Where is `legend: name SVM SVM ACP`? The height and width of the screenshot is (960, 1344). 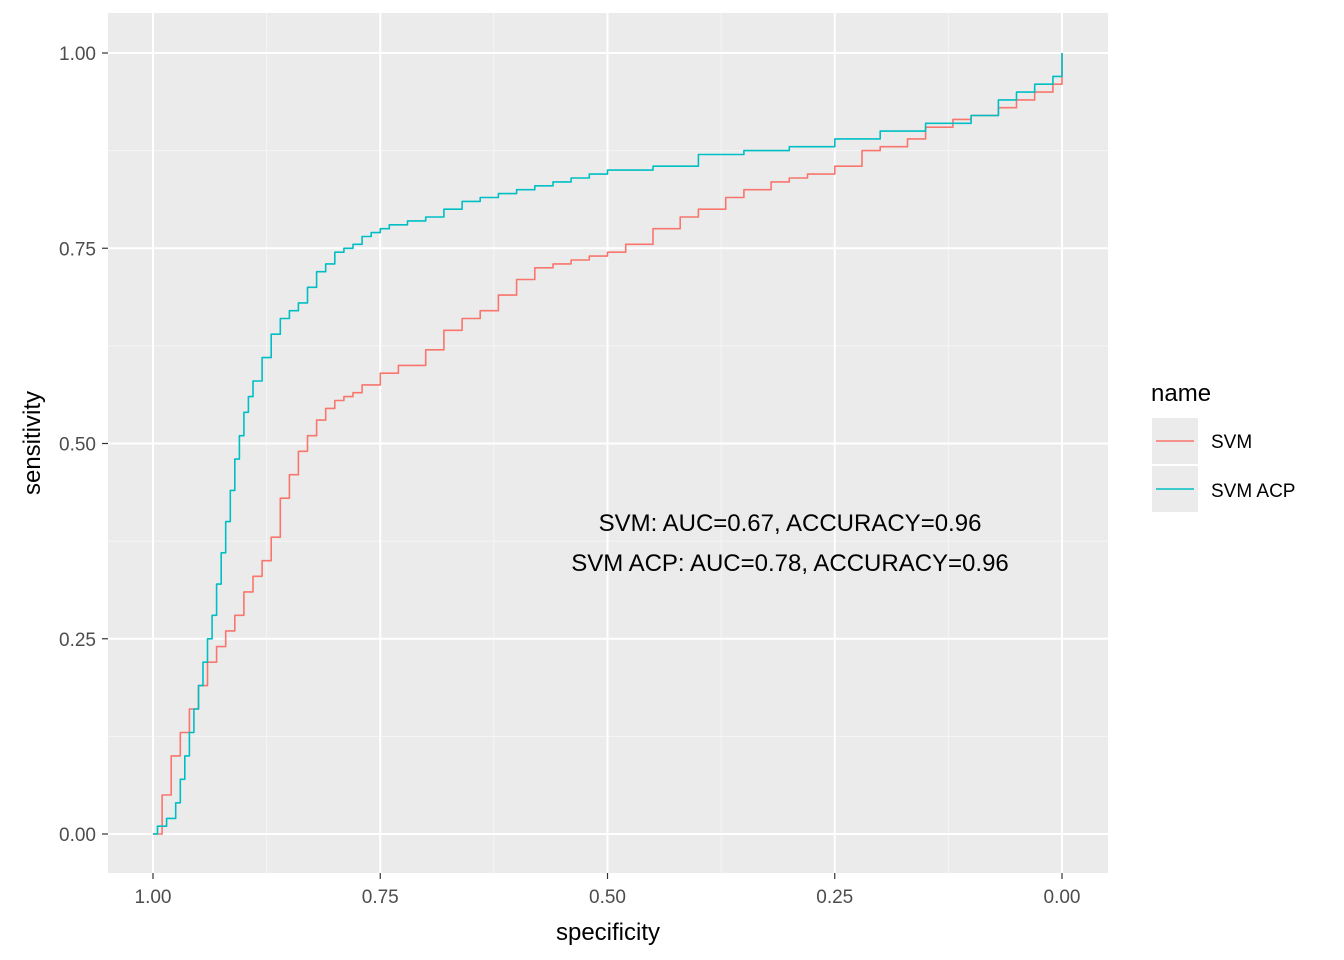 legend: name SVM SVM ACP is located at coordinates (1223, 446).